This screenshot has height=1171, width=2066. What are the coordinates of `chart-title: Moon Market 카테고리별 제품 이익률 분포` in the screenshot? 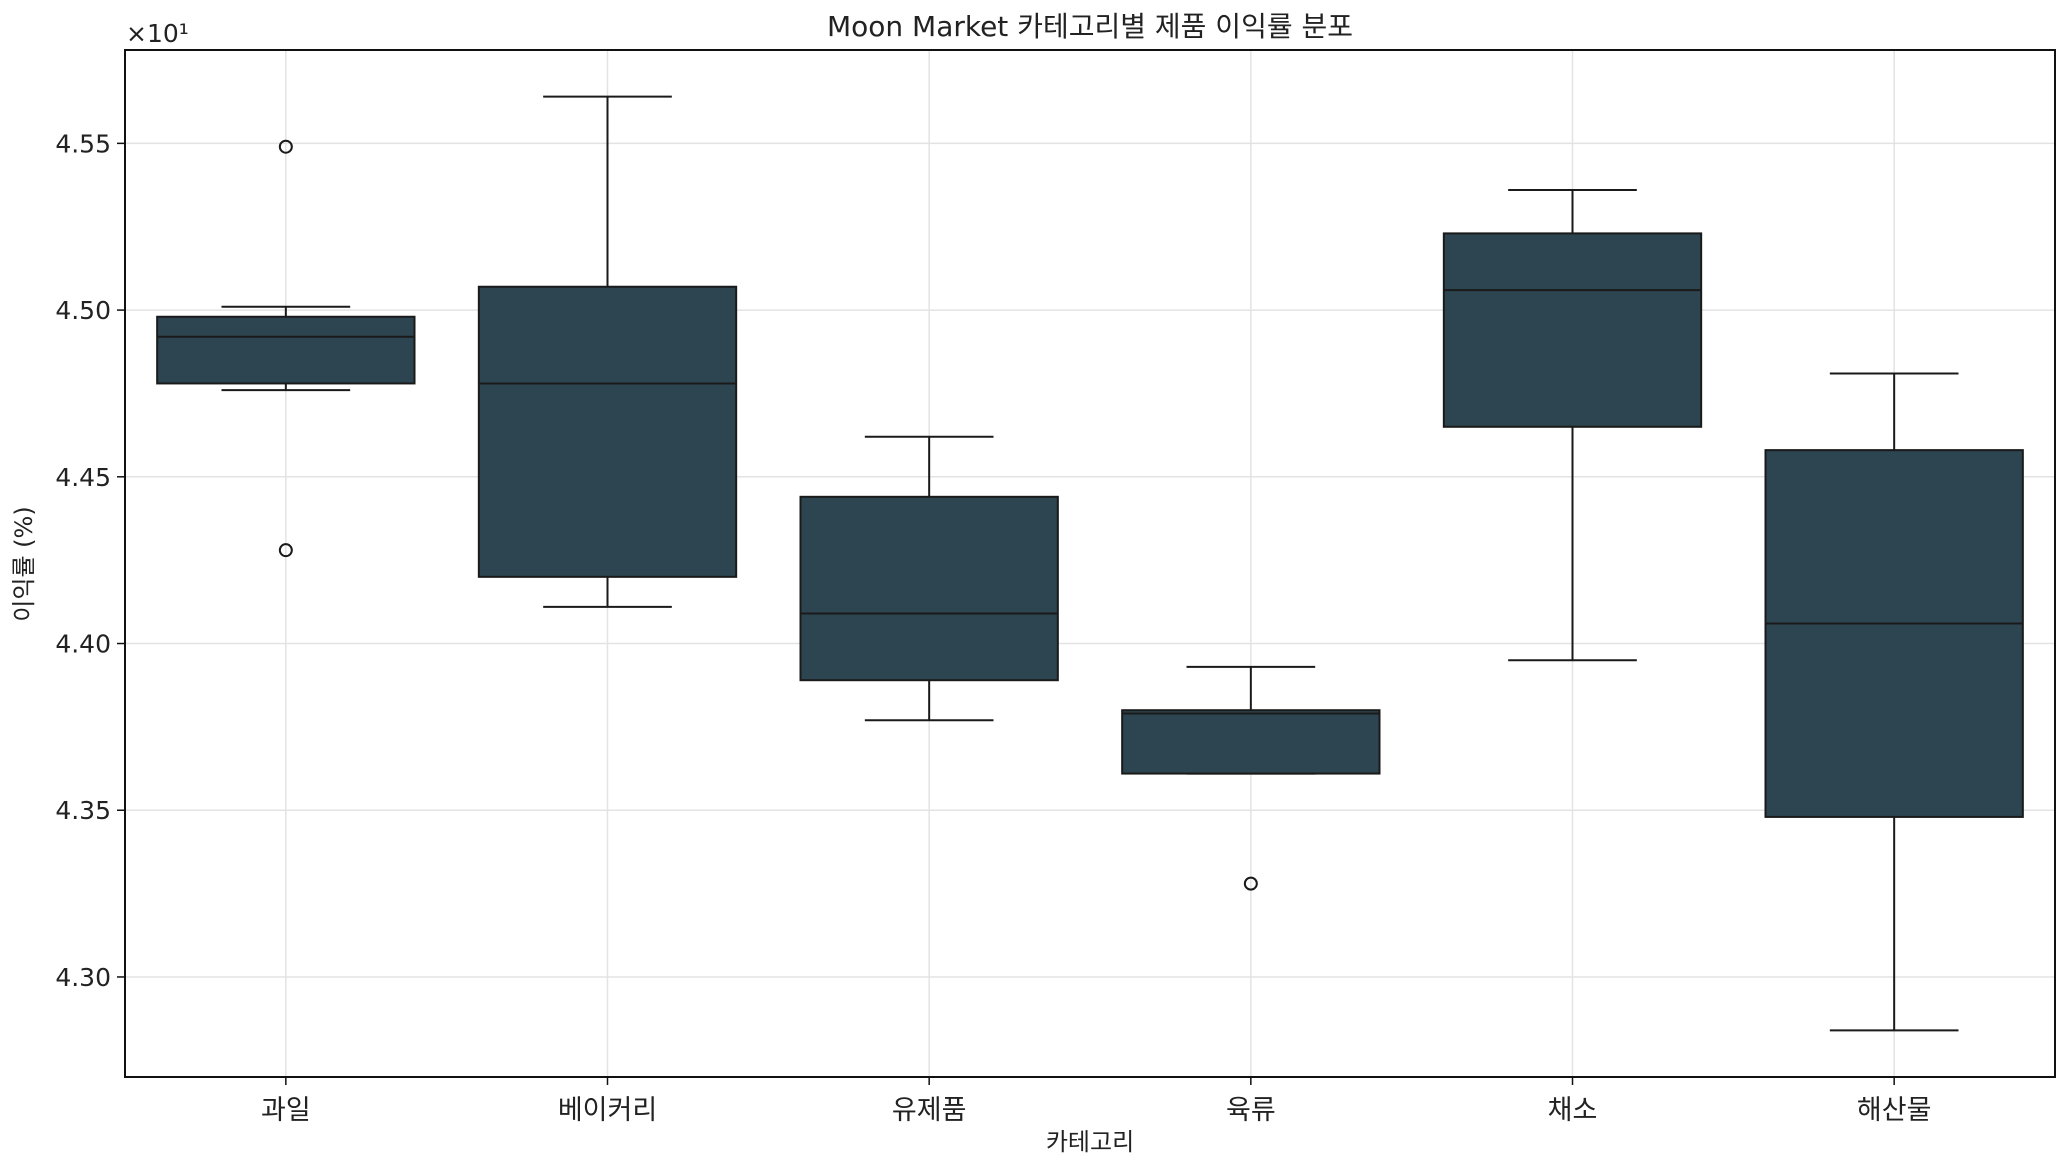 It's located at (1090, 26).